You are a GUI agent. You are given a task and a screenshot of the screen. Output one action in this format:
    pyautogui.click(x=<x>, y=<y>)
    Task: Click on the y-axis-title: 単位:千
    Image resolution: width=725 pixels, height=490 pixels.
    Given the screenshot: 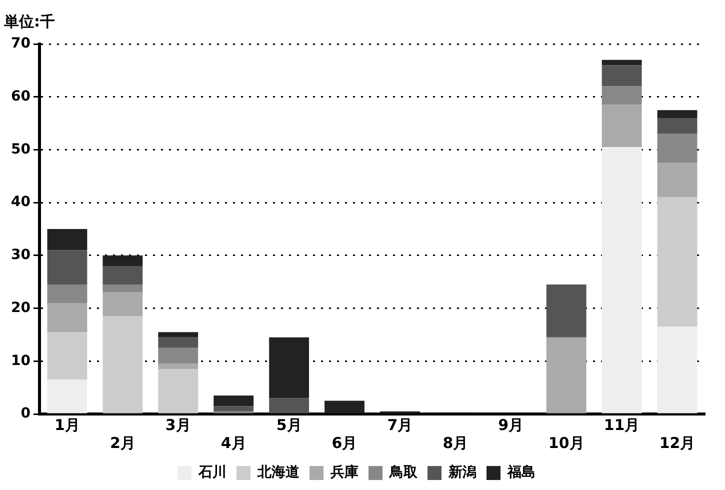 What is the action you would take?
    pyautogui.click(x=29, y=21)
    